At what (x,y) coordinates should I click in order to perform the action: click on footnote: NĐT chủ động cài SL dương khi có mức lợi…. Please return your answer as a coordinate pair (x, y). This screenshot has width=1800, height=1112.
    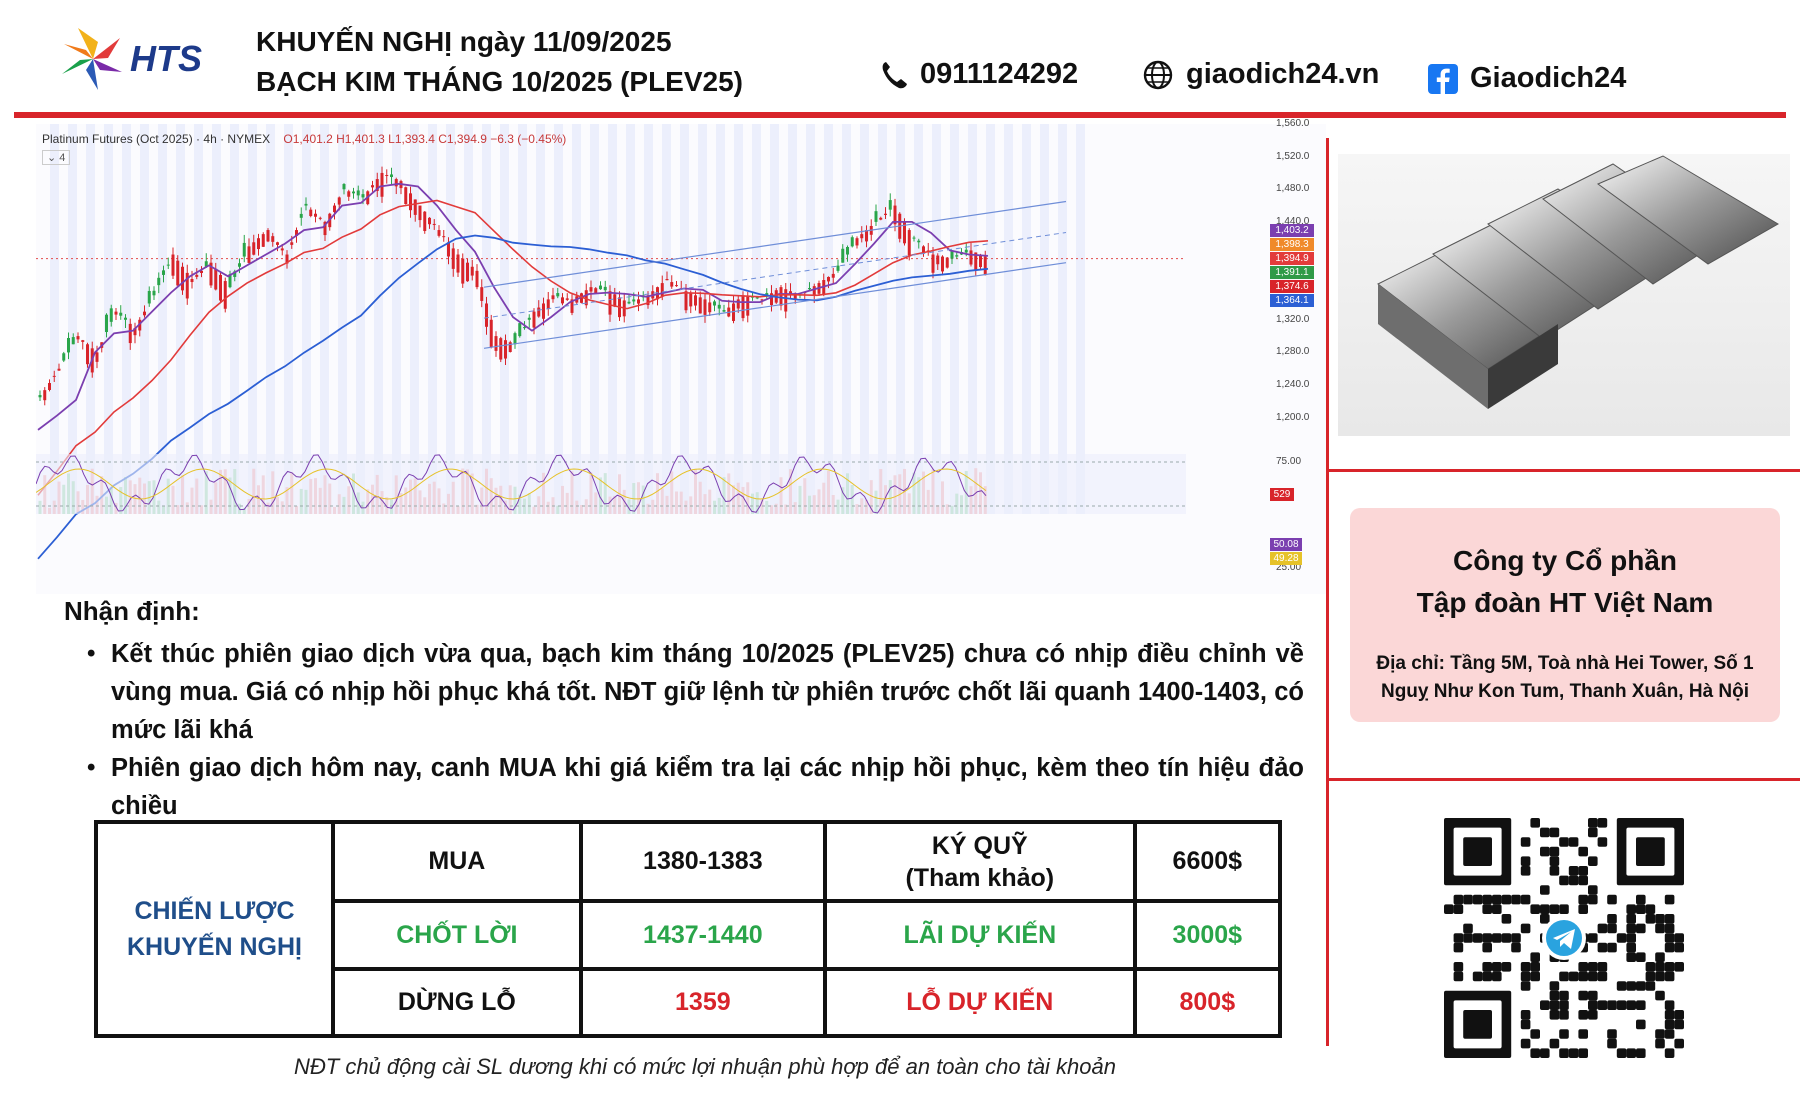
    Looking at the image, I should click on (705, 1066).